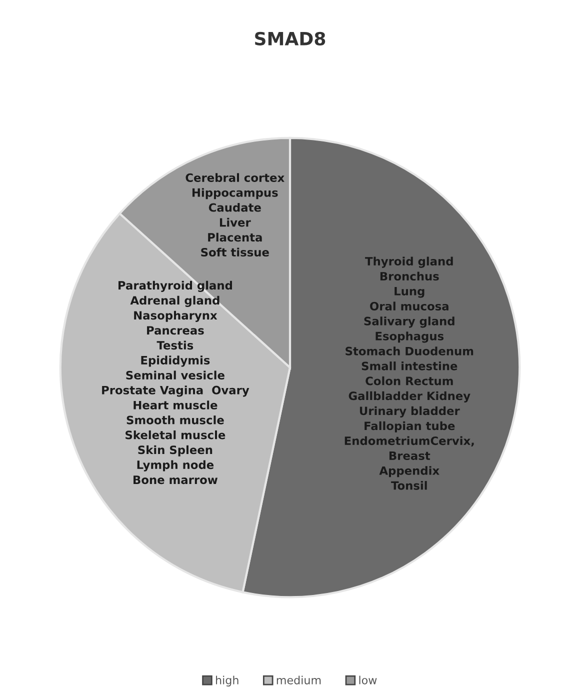 The height and width of the screenshot is (700, 580). What do you see at coordinates (298, 680) in the screenshot?
I see `legend-label: medium` at bounding box center [298, 680].